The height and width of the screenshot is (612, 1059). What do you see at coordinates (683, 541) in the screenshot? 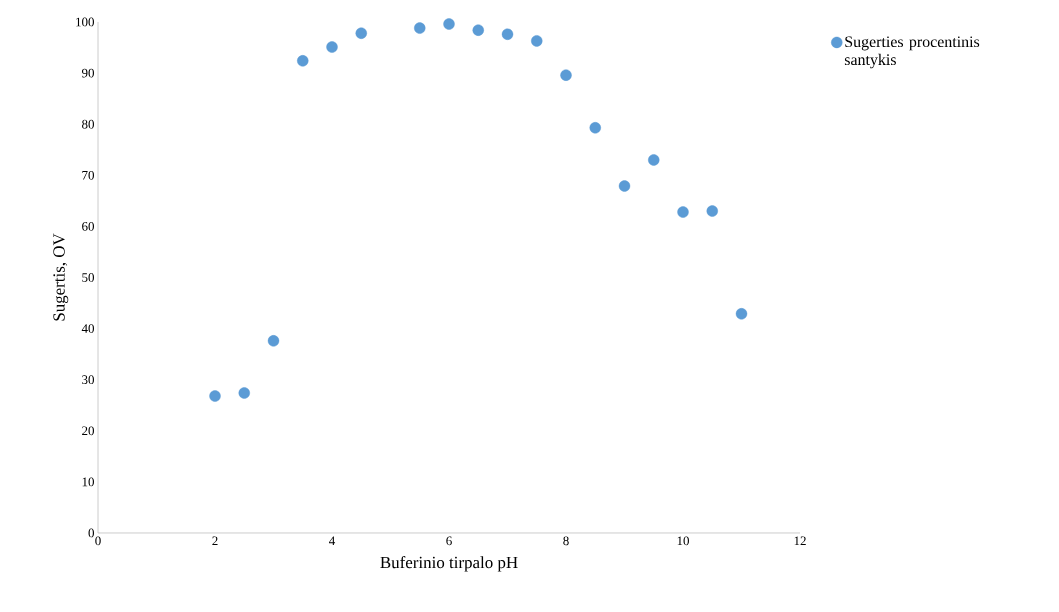
I see `x-tick-label: 10` at bounding box center [683, 541].